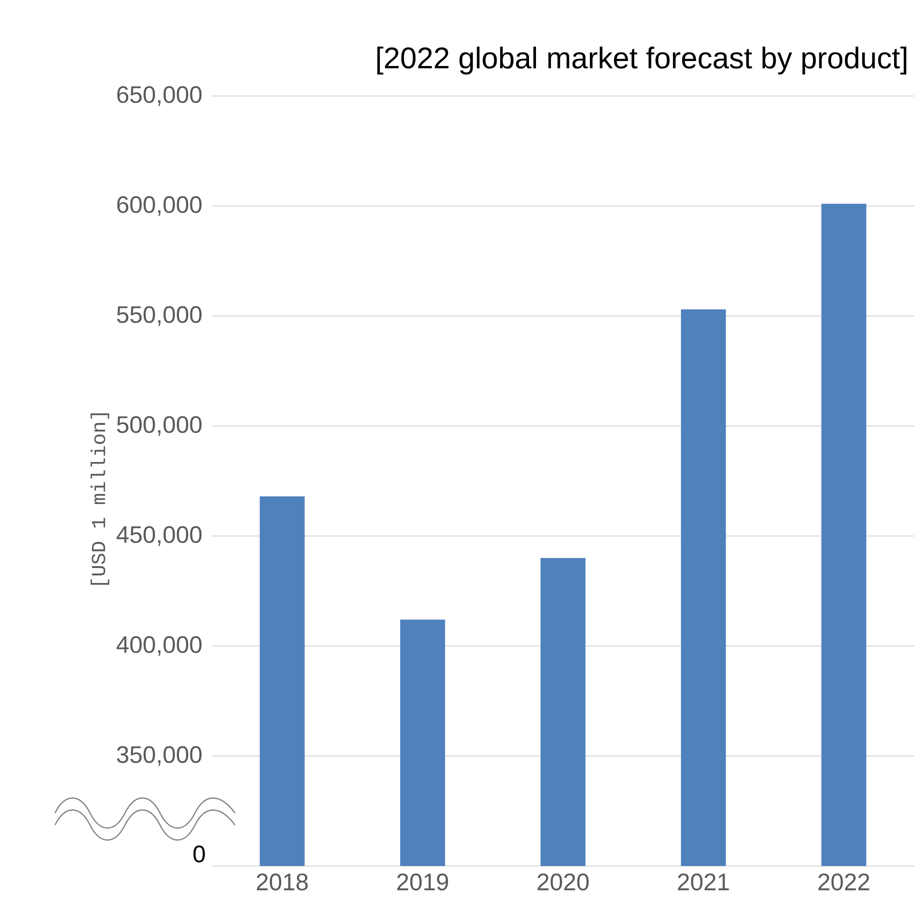  I want to click on chart-title: [2022 global market forecast by product], so click(641, 60).